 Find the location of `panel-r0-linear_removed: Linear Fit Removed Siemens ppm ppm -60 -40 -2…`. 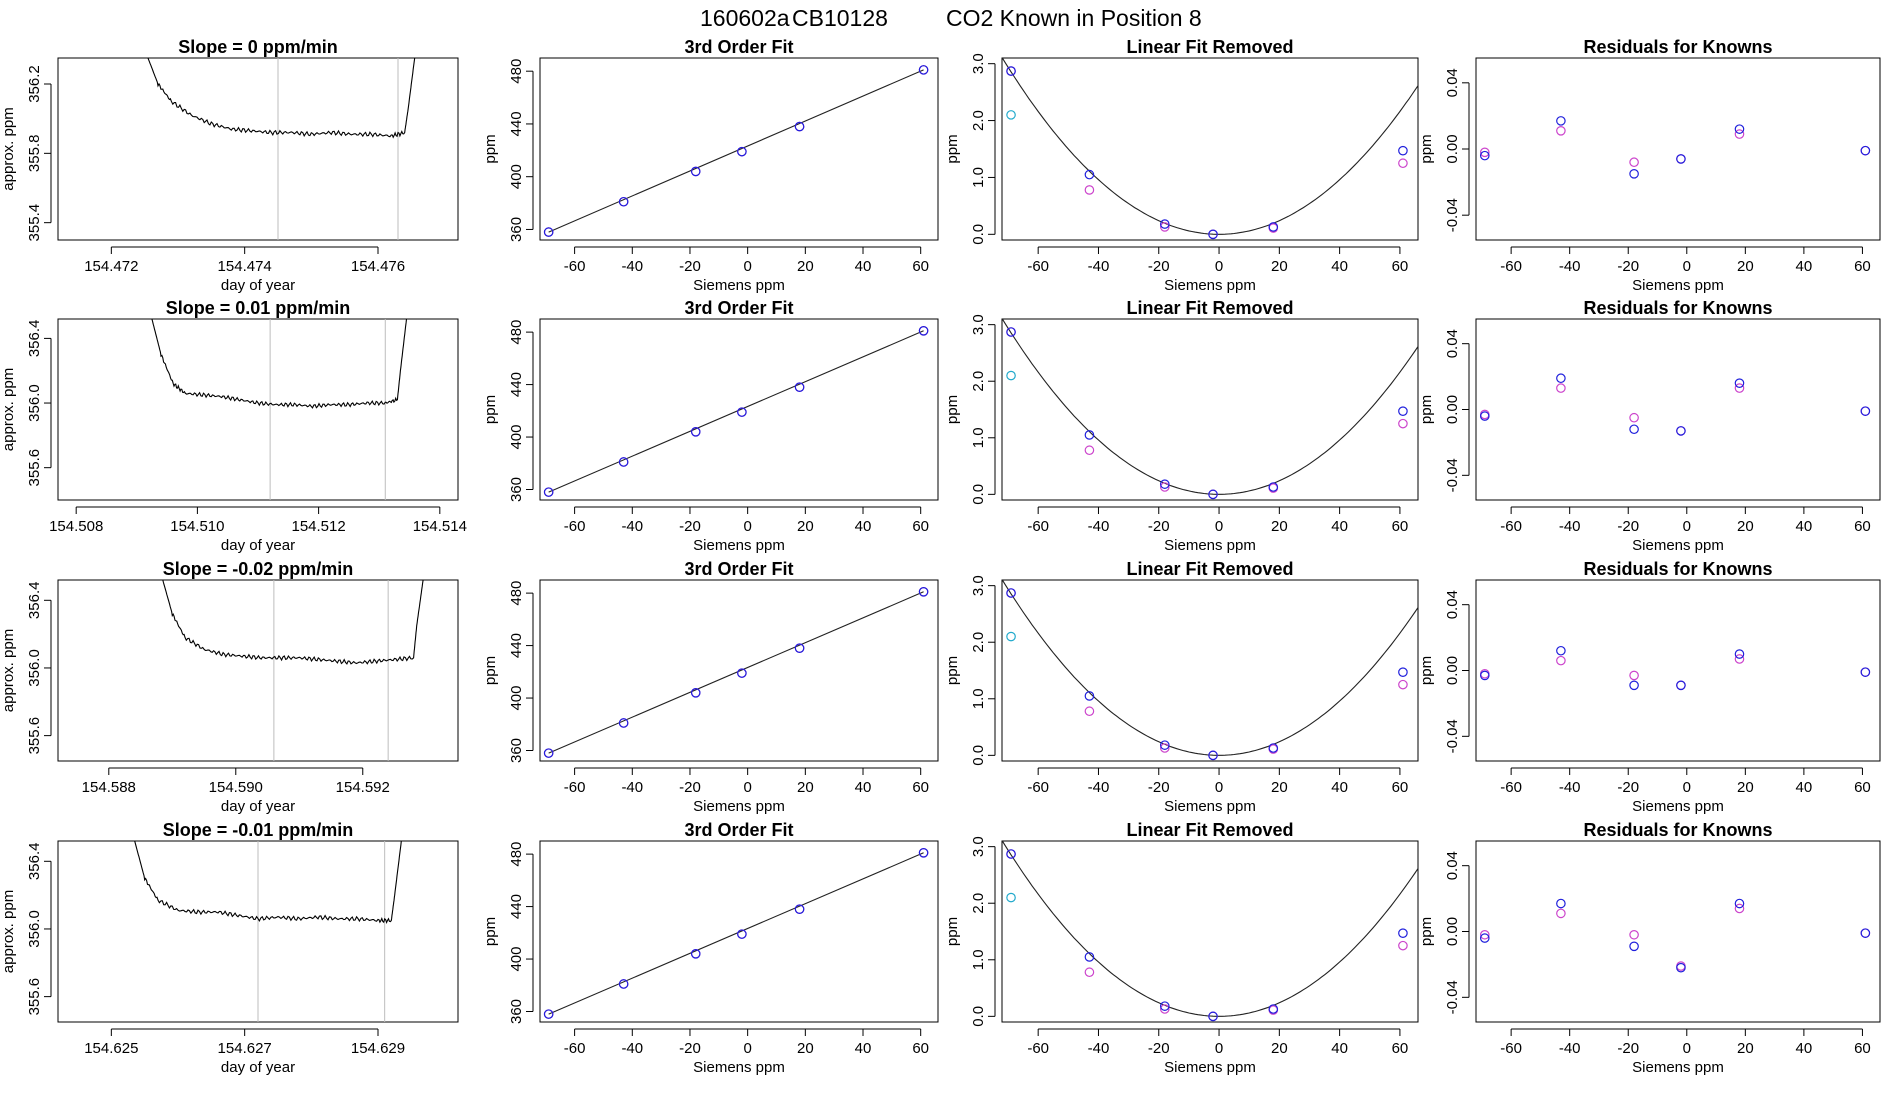

panel-r0-linear_removed: Linear Fit Removed Siemens ppm ppm -60 -40 -2… is located at coordinates (1181, 165).